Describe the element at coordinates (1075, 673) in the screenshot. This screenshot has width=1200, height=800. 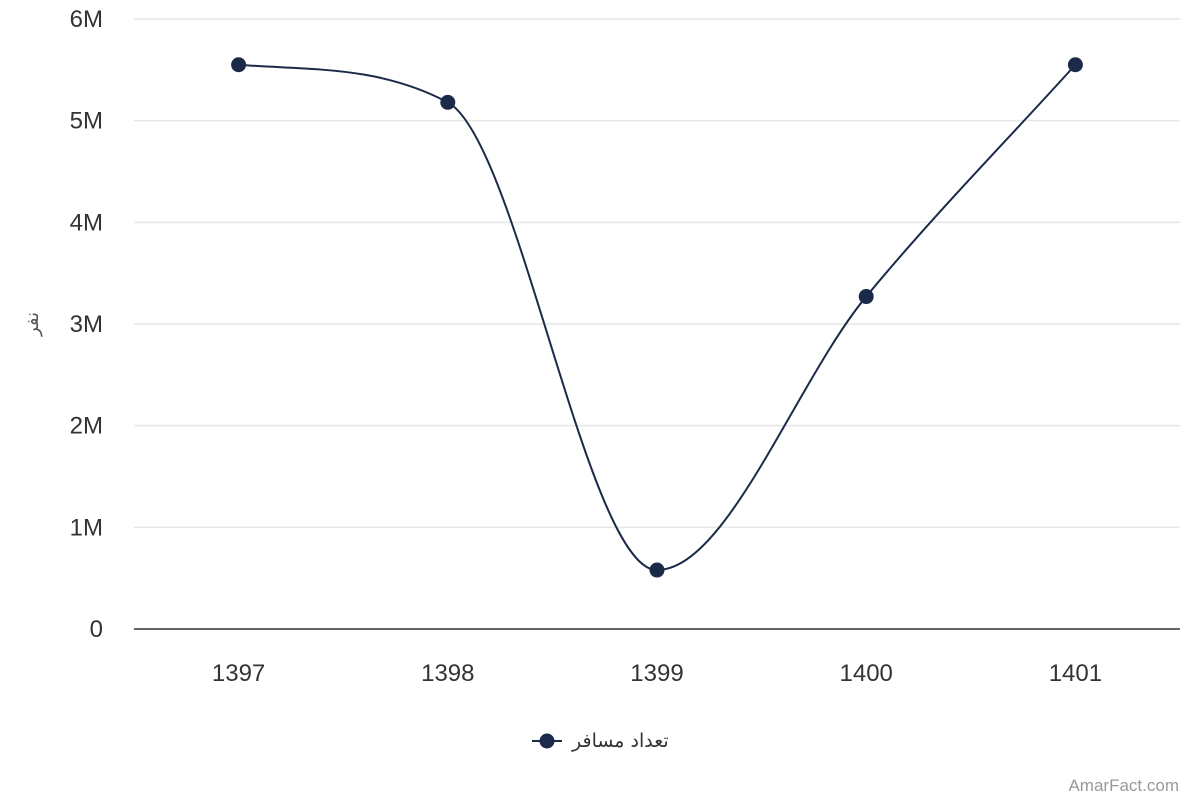
I see `x-tick-label: 1401` at that location.